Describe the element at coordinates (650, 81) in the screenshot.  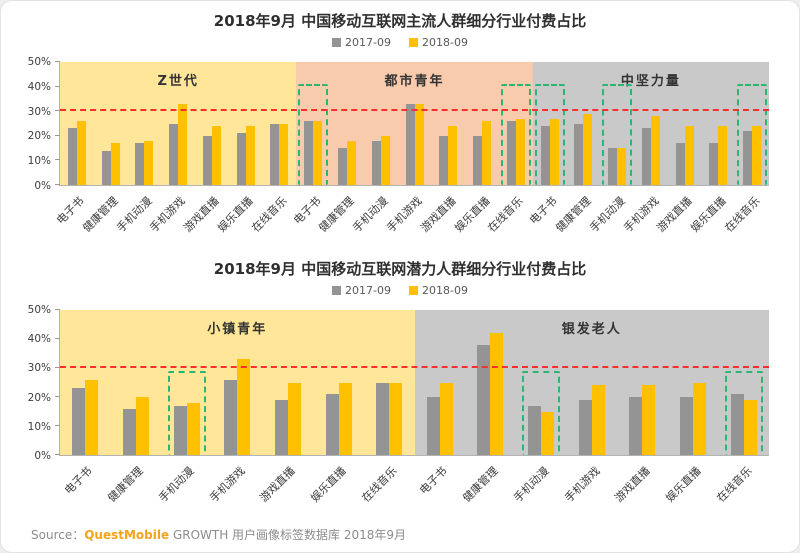
I see `group-label: 中坚力量` at that location.